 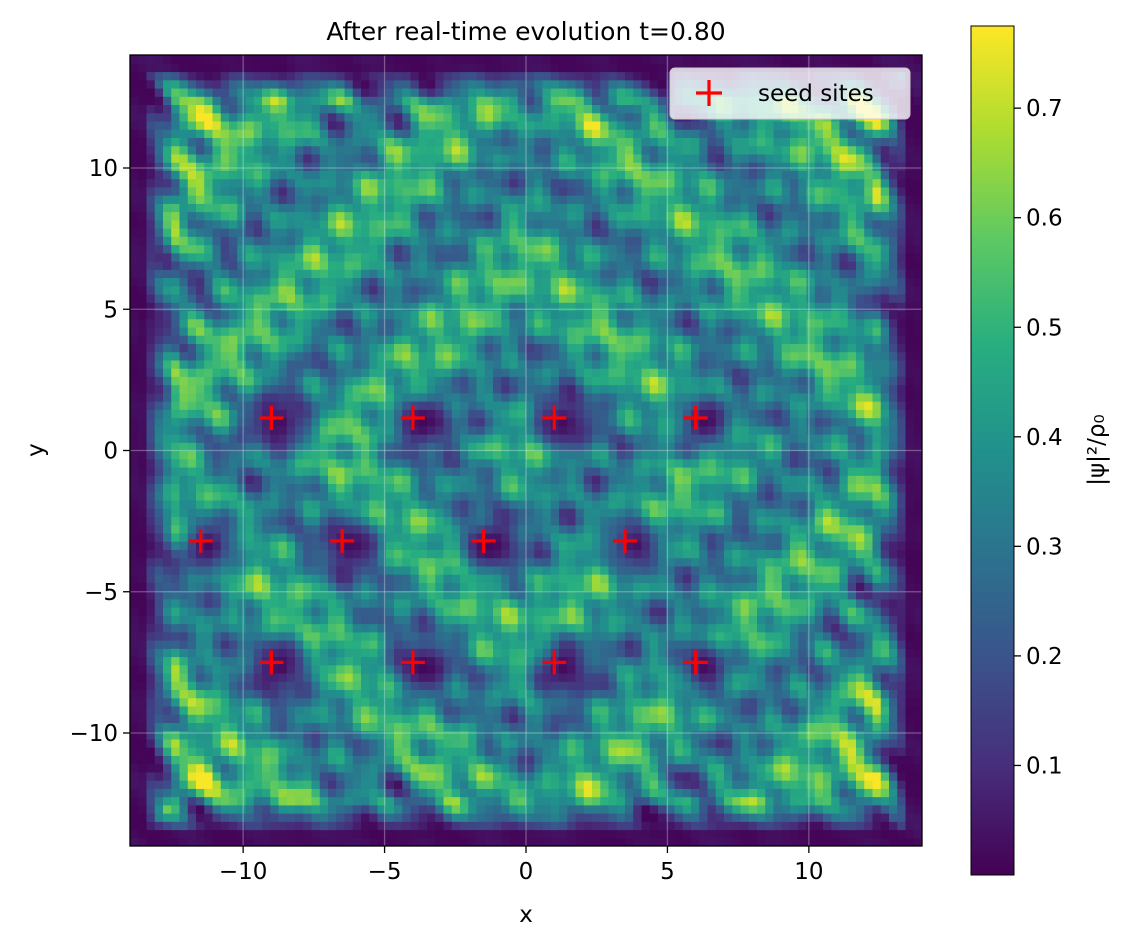 What do you see at coordinates (1044, 328) in the screenshot?
I see `colorbar-tick-label: 0.5` at bounding box center [1044, 328].